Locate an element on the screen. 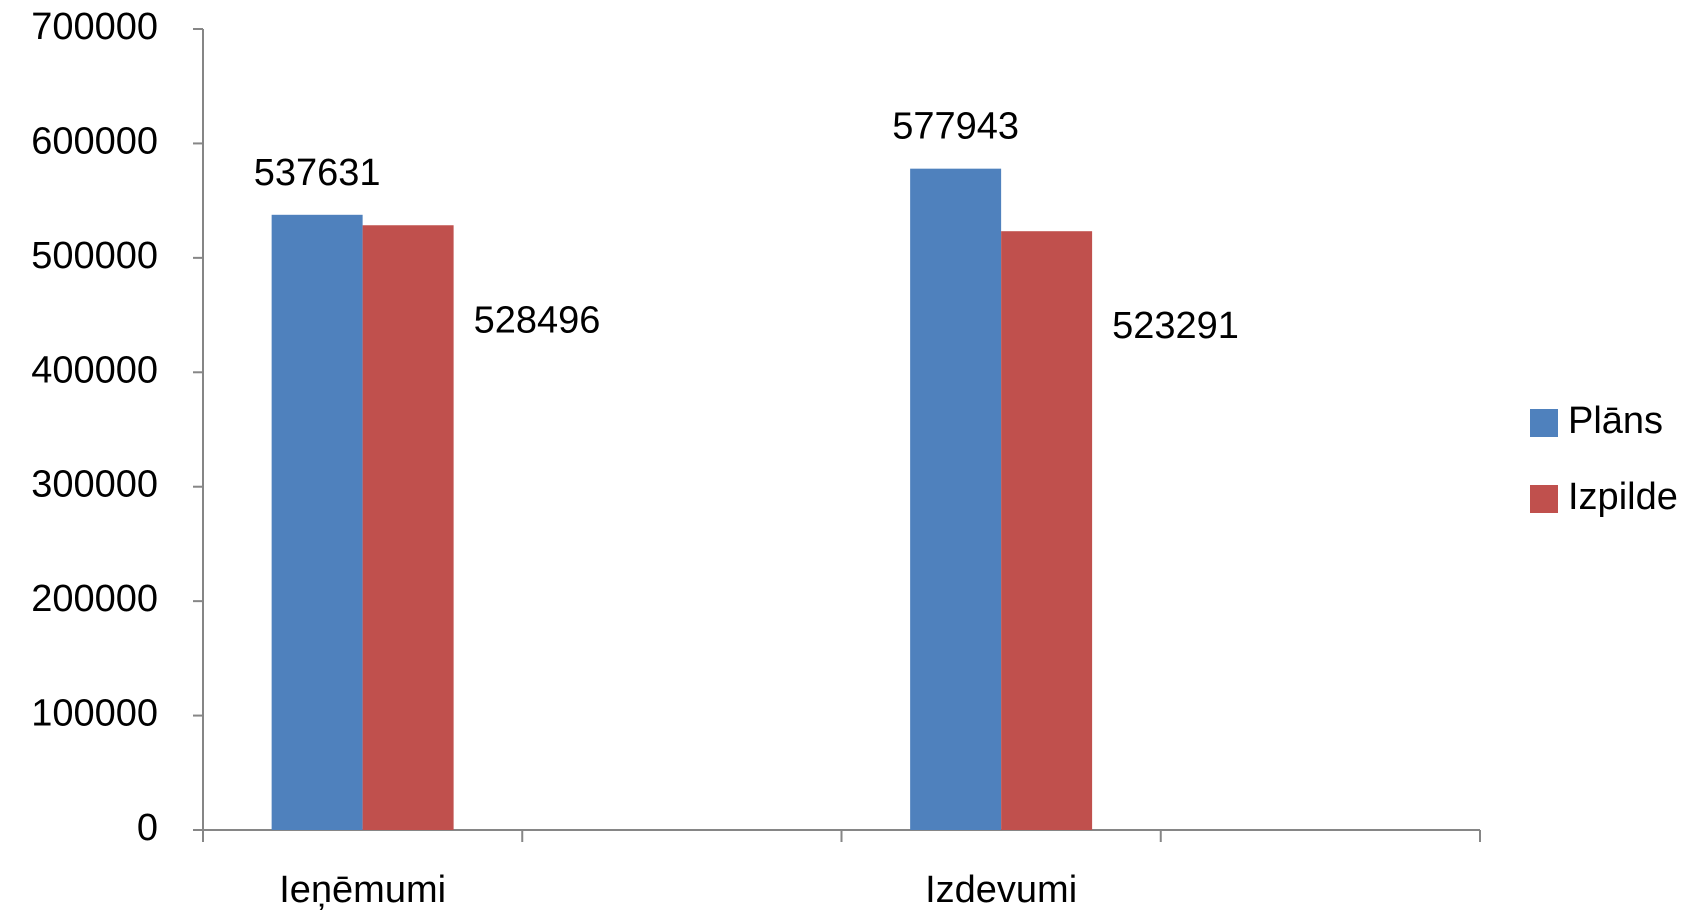  legend-label: Izpilde is located at coordinates (1623, 497).